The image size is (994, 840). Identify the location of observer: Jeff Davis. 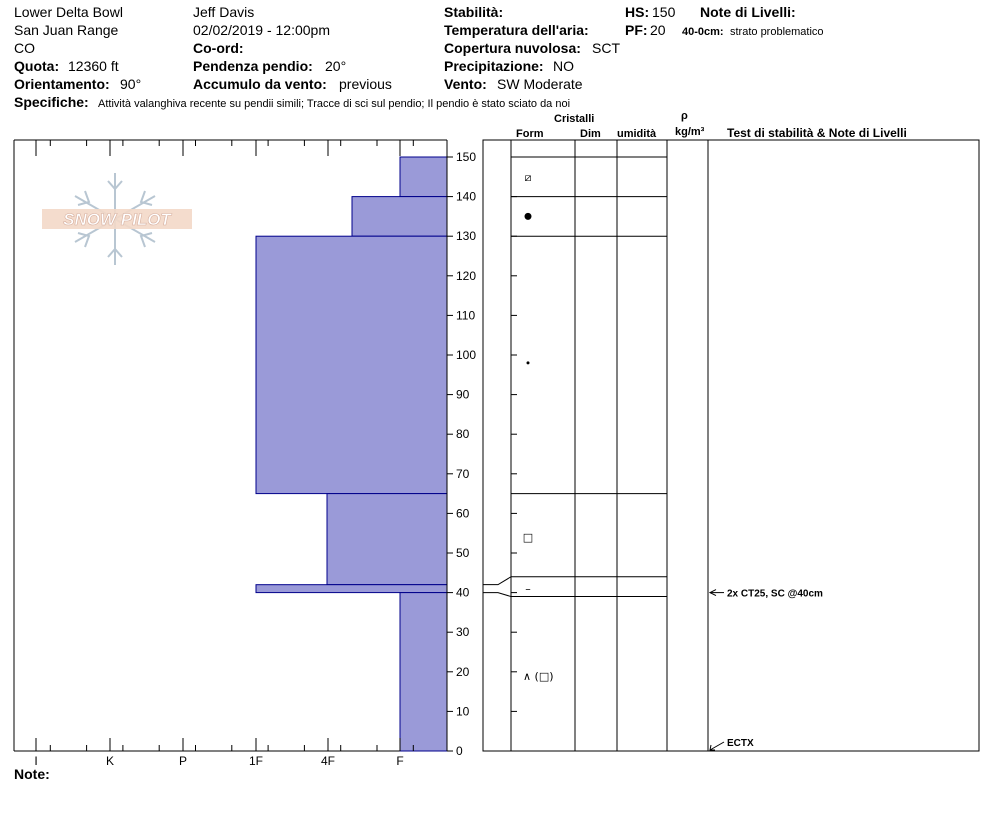
(224, 12).